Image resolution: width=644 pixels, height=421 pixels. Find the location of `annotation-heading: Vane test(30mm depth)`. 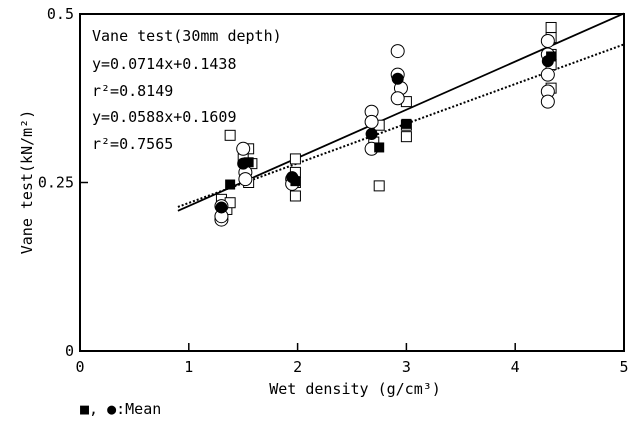

annotation-heading: Vane test(30mm depth) is located at coordinates (187, 36).